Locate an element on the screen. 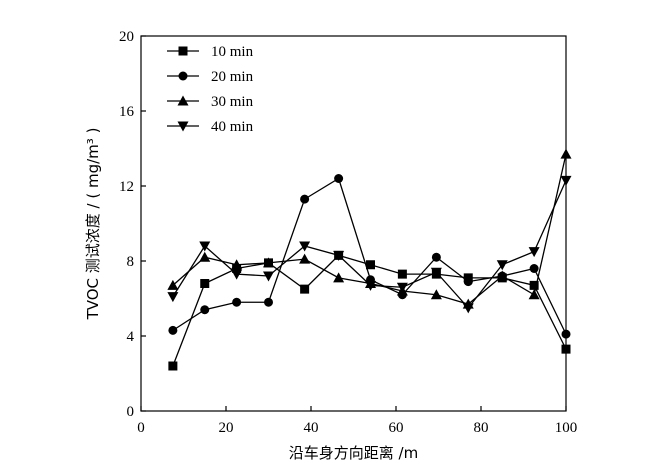 This screenshot has height=469, width=671. y-tick-label-5: 20 is located at coordinates (126, 37).